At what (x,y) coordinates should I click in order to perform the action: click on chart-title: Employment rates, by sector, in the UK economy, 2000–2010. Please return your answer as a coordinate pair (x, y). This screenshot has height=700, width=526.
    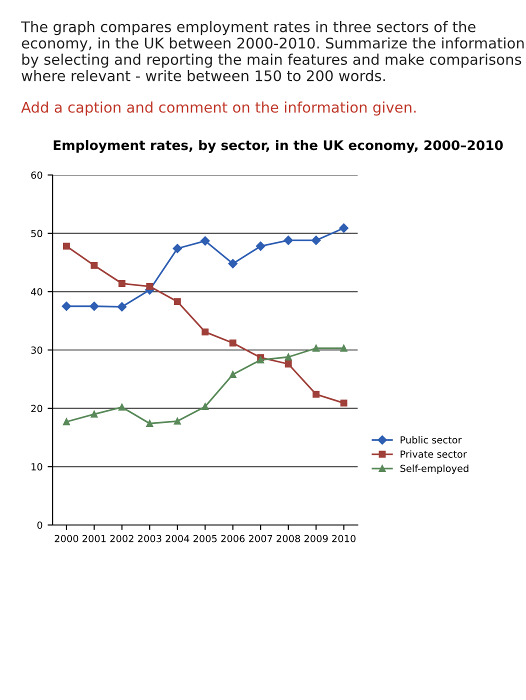
    Looking at the image, I should click on (278, 146).